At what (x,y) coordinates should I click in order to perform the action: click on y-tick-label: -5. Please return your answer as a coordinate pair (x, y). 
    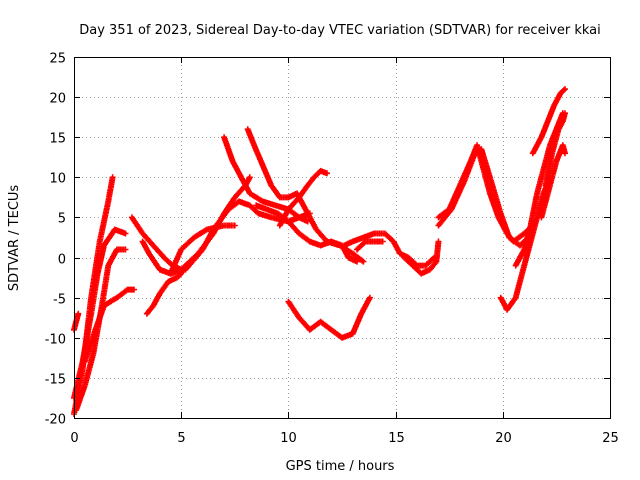
    Looking at the image, I should click on (59, 300).